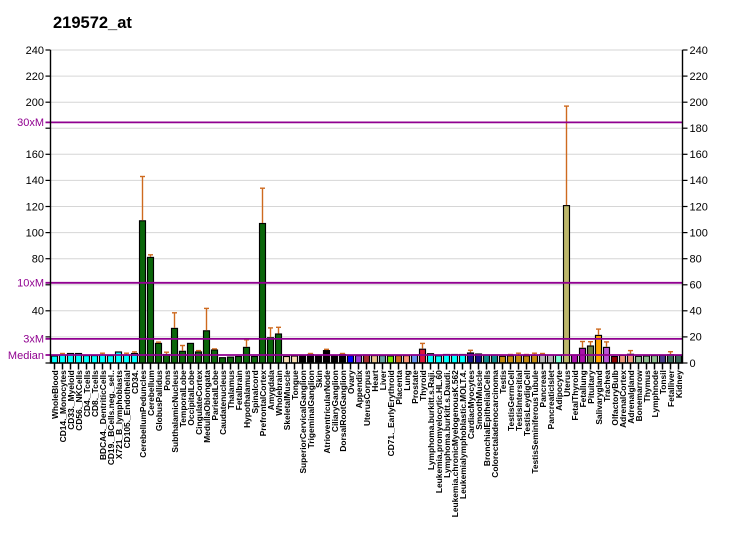 The height and width of the screenshot is (535, 732). I want to click on svg-text: ParietalLobe, so click(215, 395).